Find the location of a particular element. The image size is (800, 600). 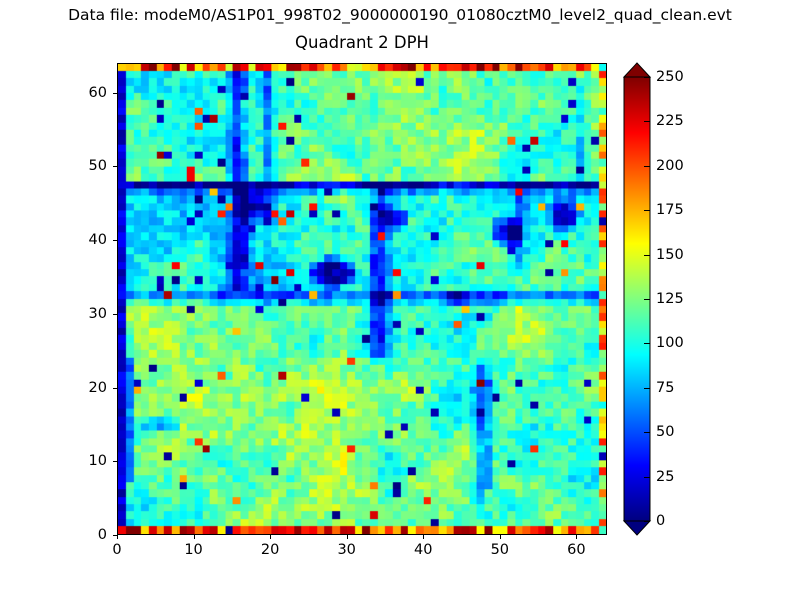

colorbar-tick-label: 175 is located at coordinates (670, 210).